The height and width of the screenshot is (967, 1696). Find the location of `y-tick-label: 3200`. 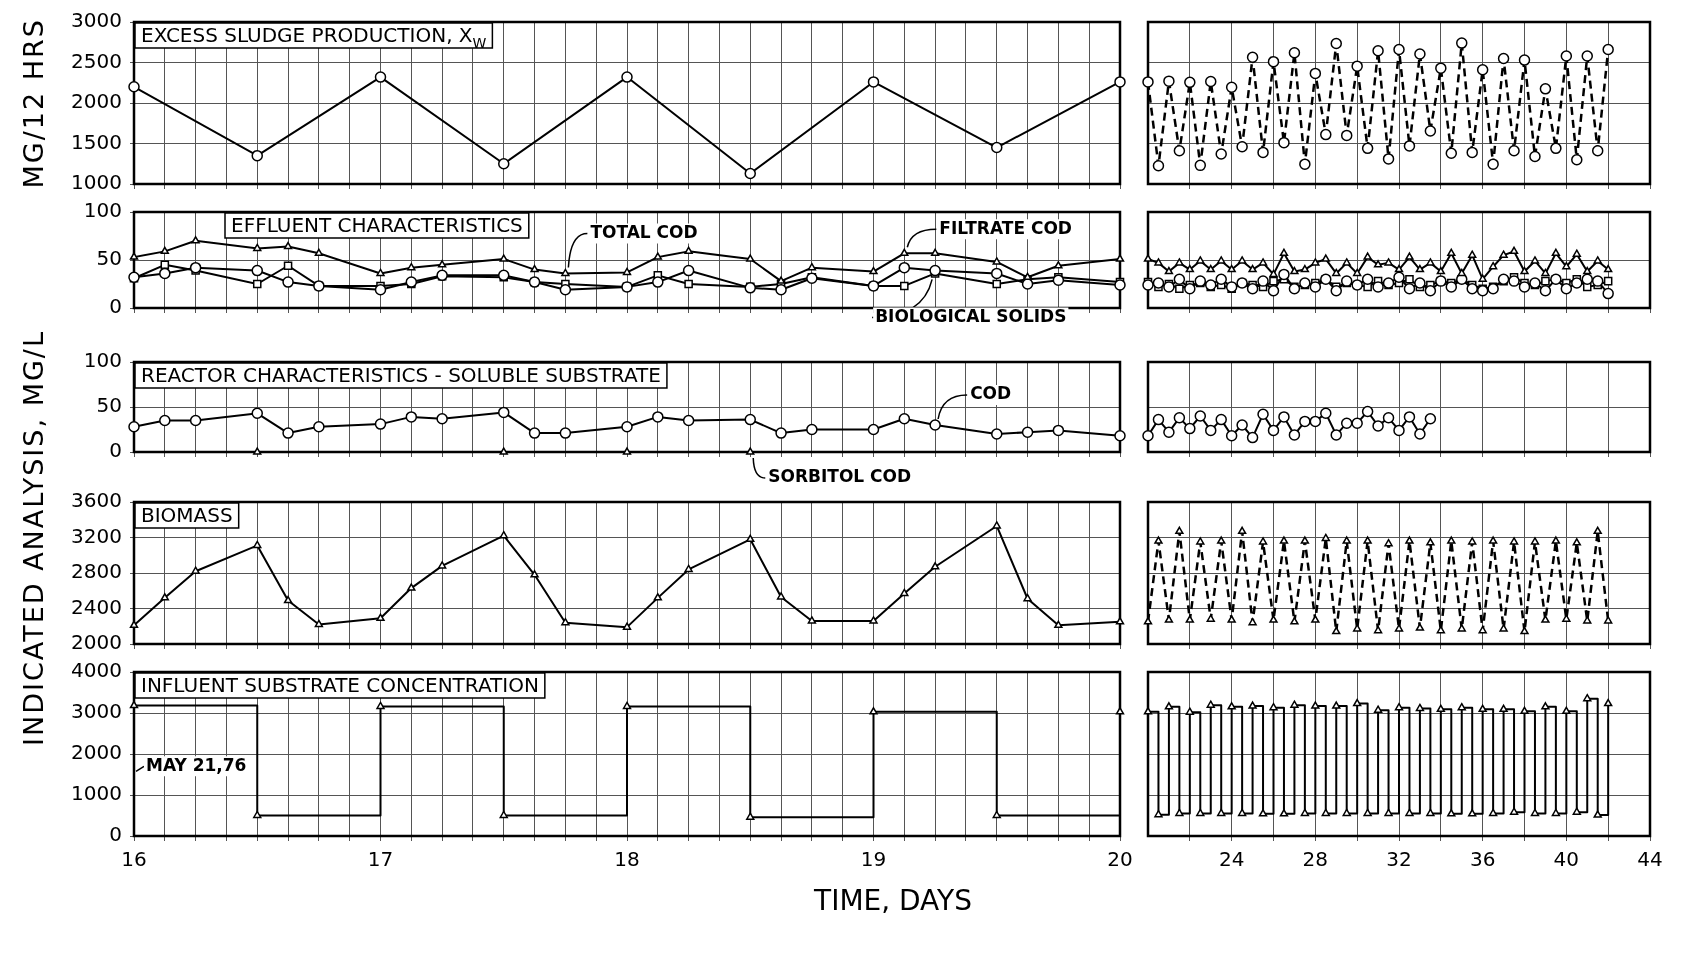

y-tick-label: 3200 is located at coordinates (96, 535).